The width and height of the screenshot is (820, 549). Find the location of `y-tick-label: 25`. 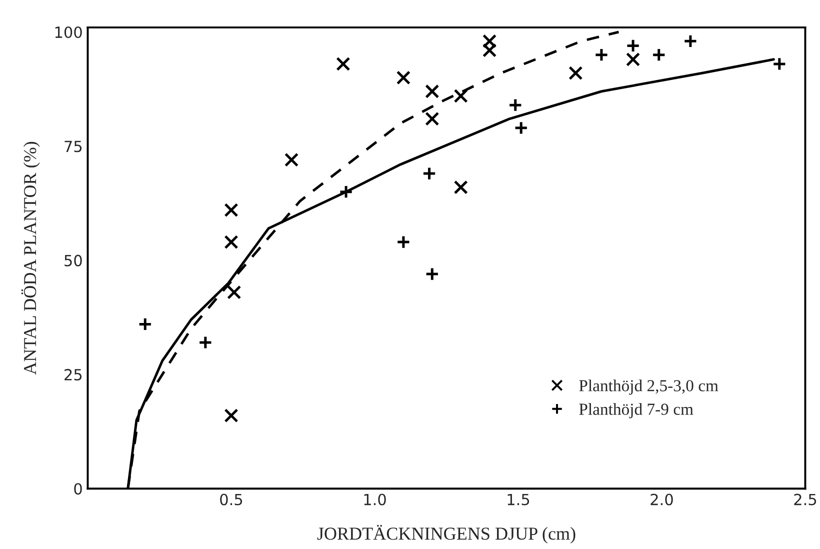

y-tick-label: 25 is located at coordinates (73, 374).